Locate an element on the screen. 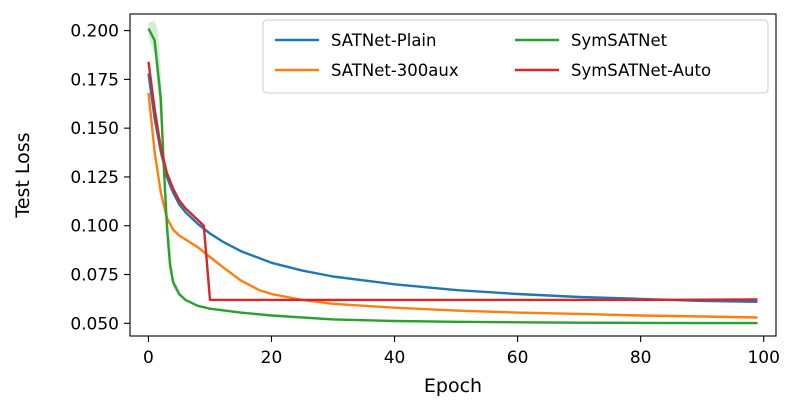 The image size is (789, 409). x-axis: 0 20 40 60 80 100 is located at coordinates (461, 352).